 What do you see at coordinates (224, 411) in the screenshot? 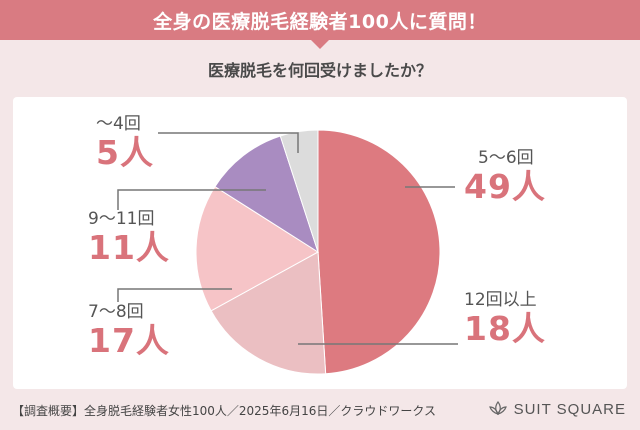
I see `survey-summary: 【調査概要】全身脱毛経験者女性100人／2025年6月16日／クラウドワークス` at bounding box center [224, 411].